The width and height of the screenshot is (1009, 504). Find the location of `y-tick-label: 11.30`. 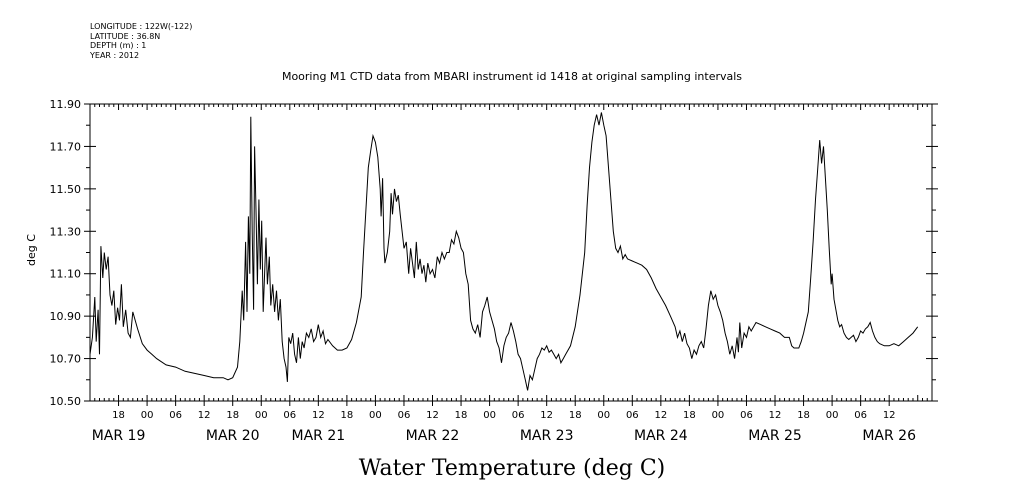

y-tick-label: 11.30 is located at coordinates (66, 231).